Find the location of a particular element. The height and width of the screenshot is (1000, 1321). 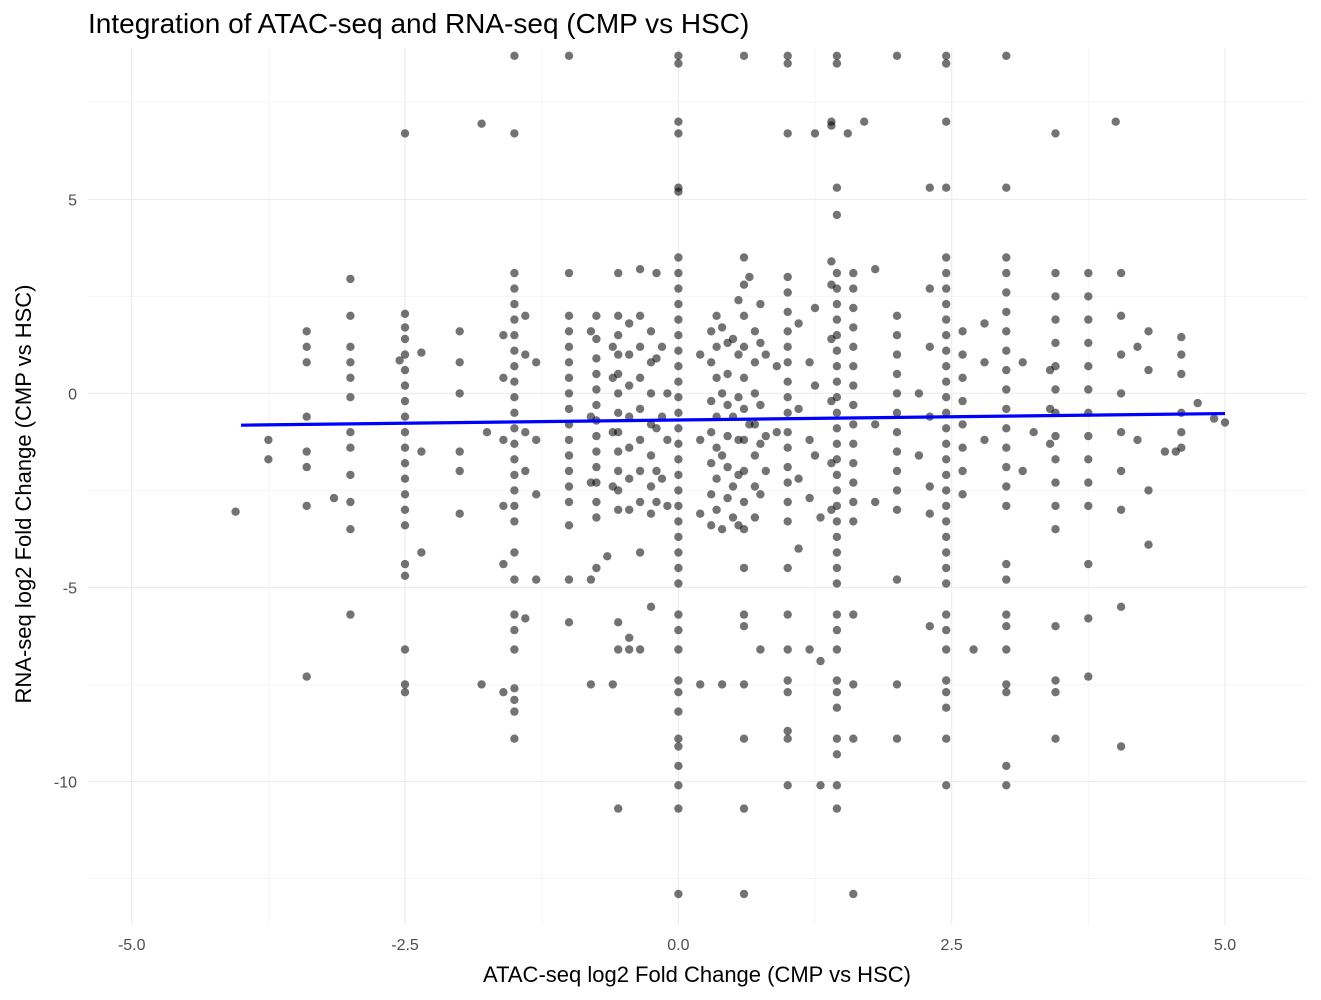

x-axis-ticks: -5.0 -2.5 0.0 2.5 5.0 is located at coordinates (677, 945).